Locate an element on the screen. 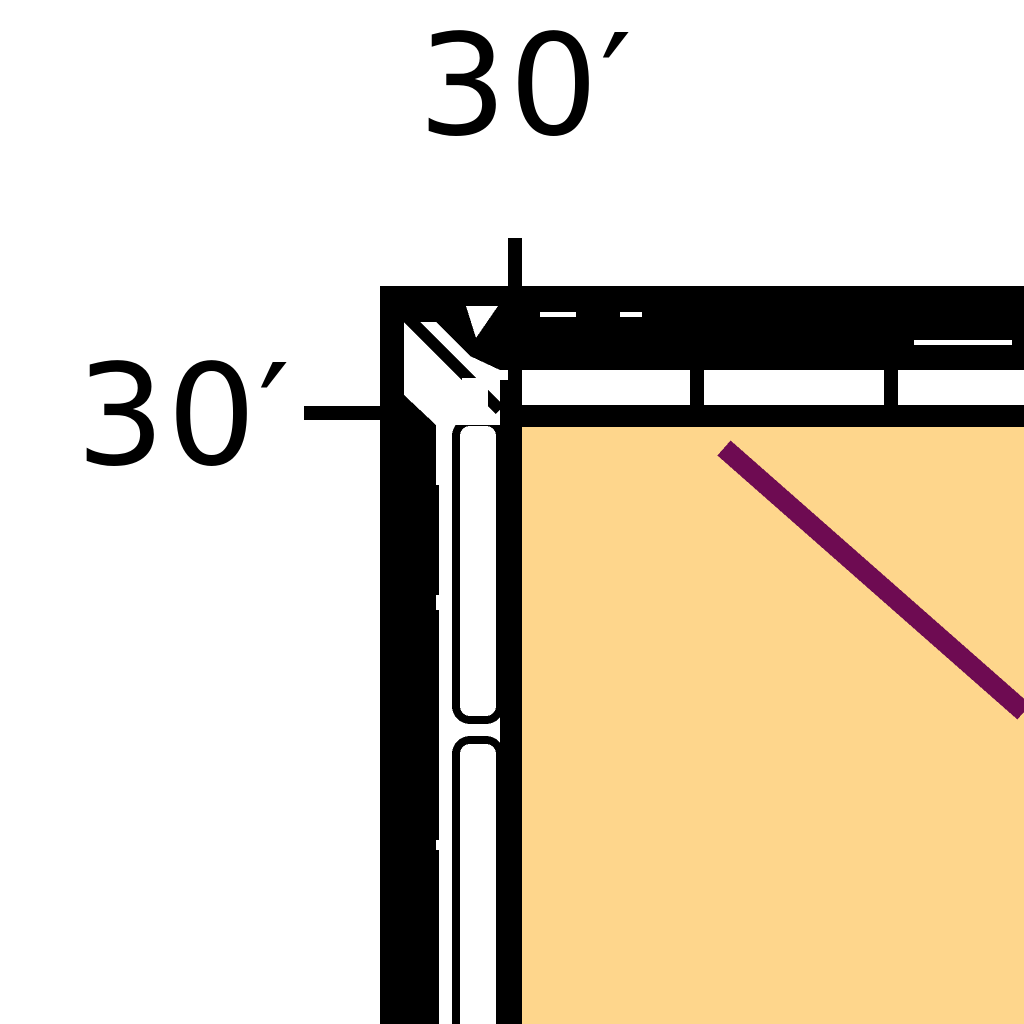 The image size is (1024, 1024). top-offset-label: 30′ is located at coordinates (526, 86).